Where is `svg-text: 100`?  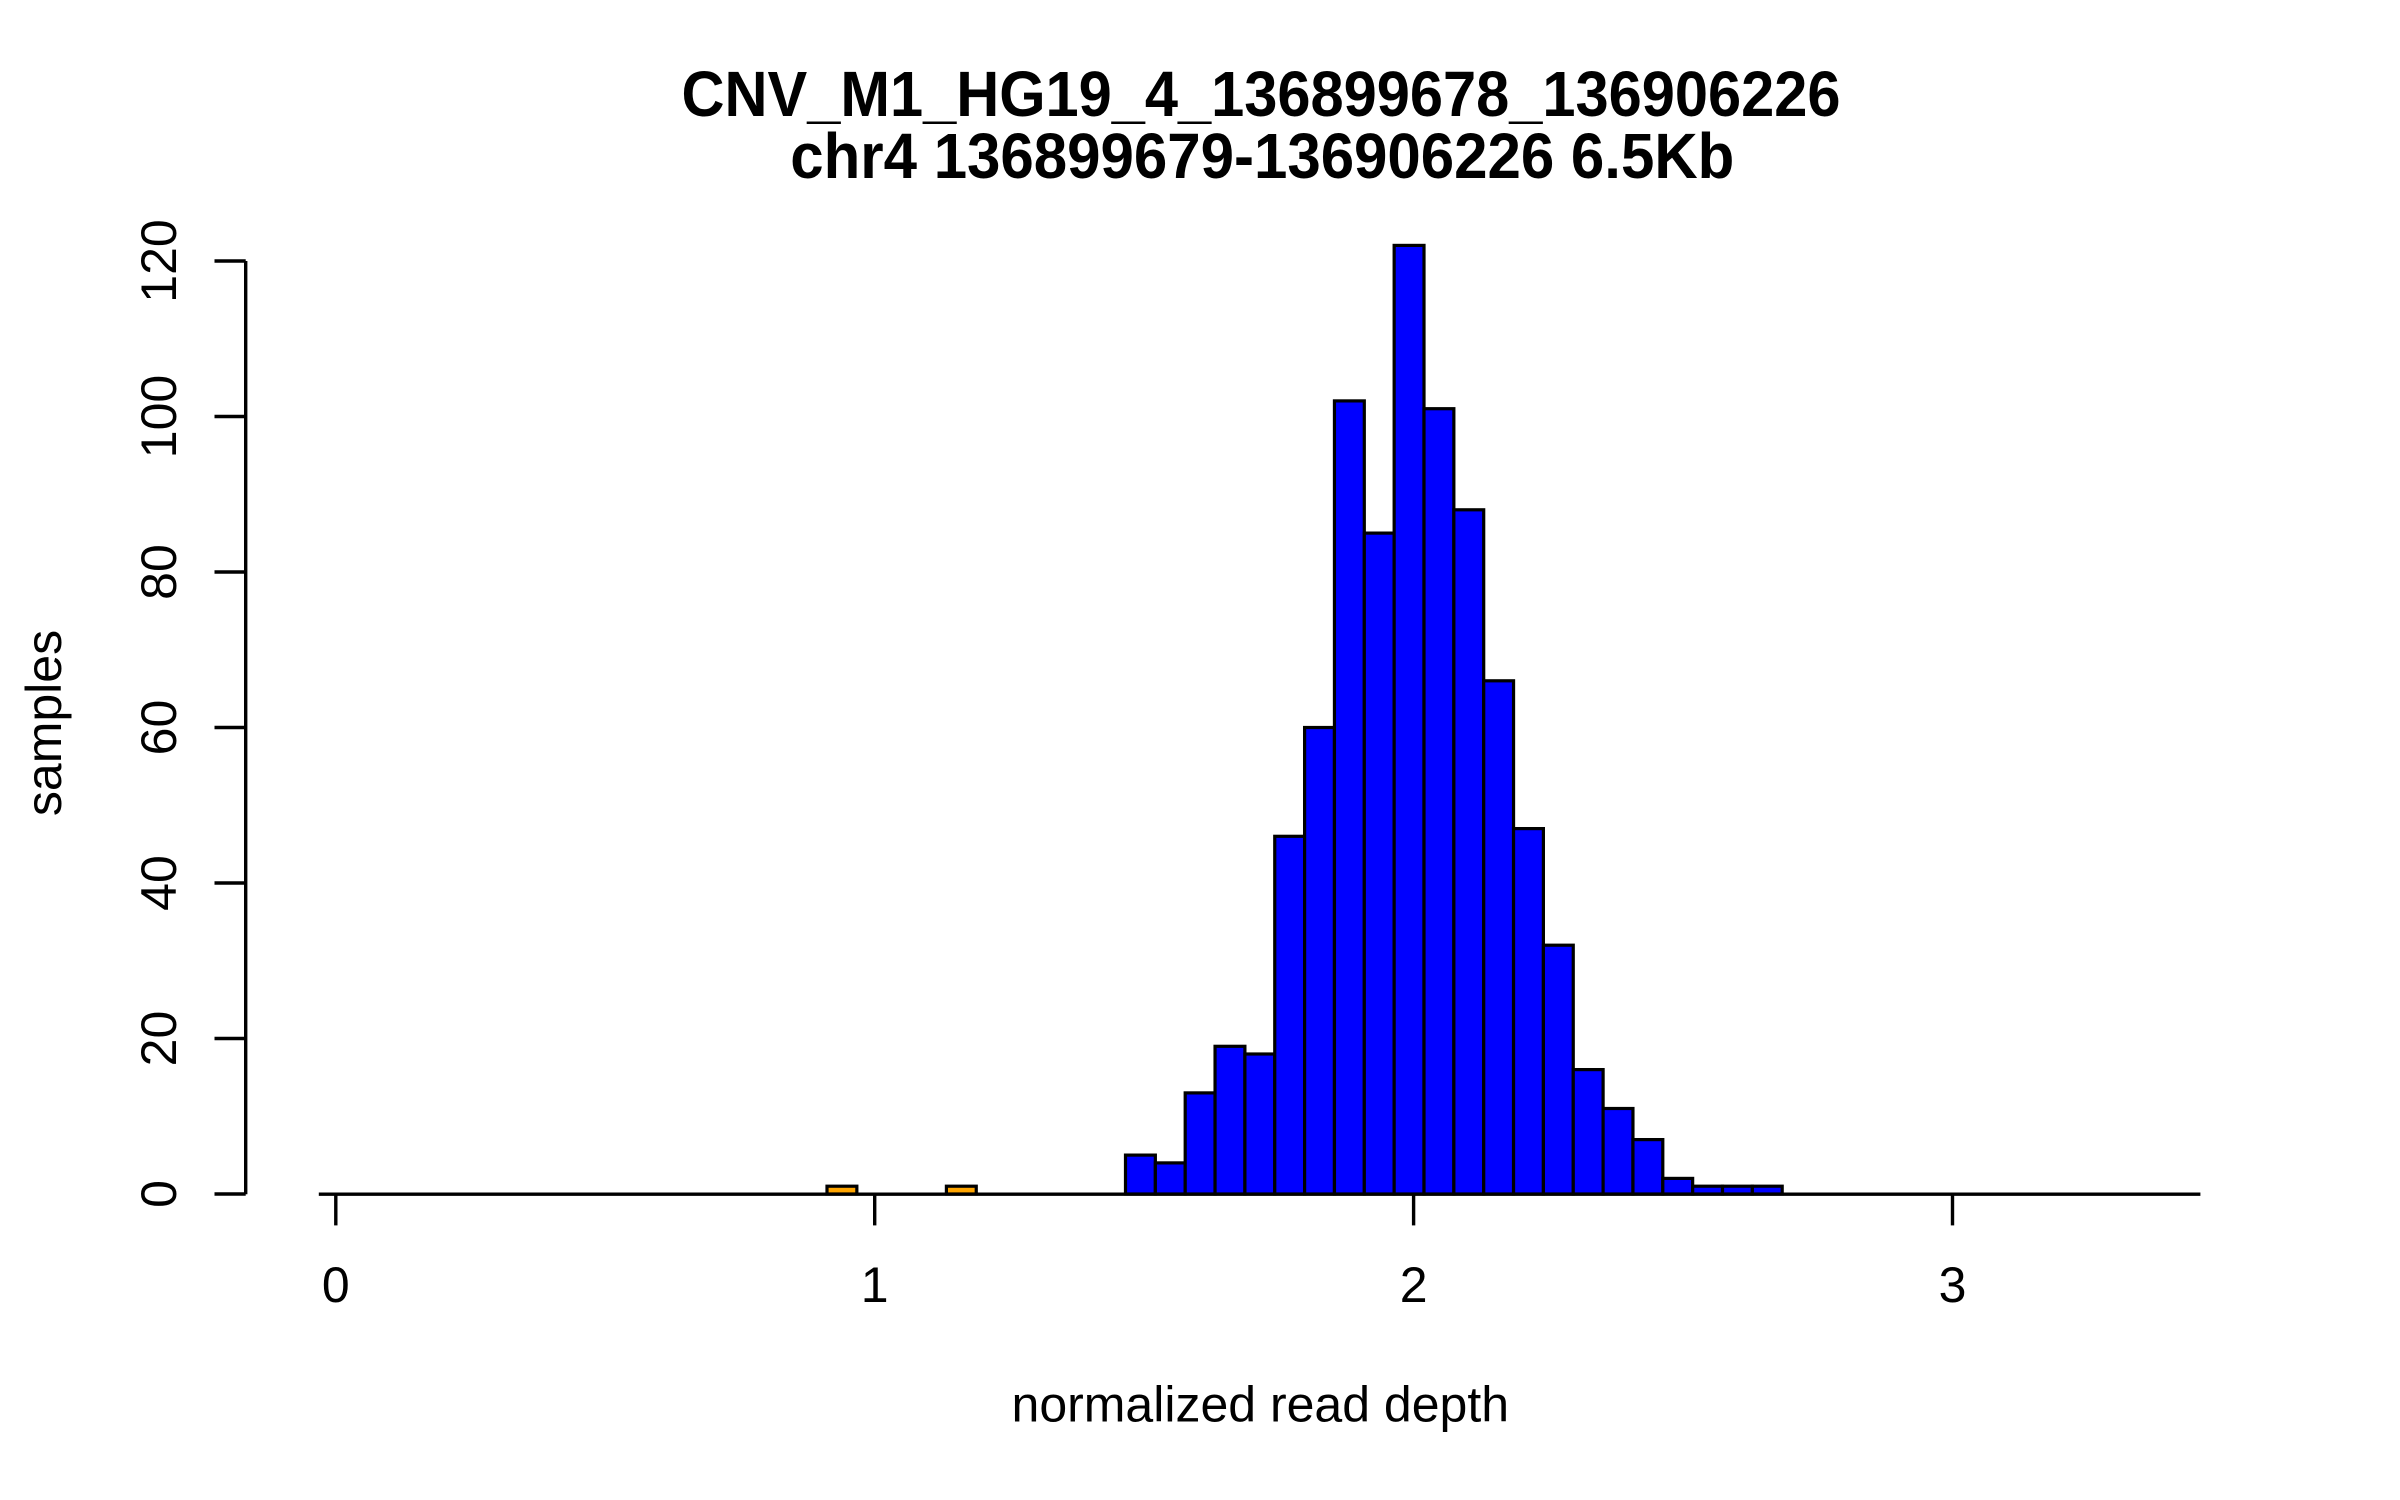 svg-text: 100 is located at coordinates (159, 416).